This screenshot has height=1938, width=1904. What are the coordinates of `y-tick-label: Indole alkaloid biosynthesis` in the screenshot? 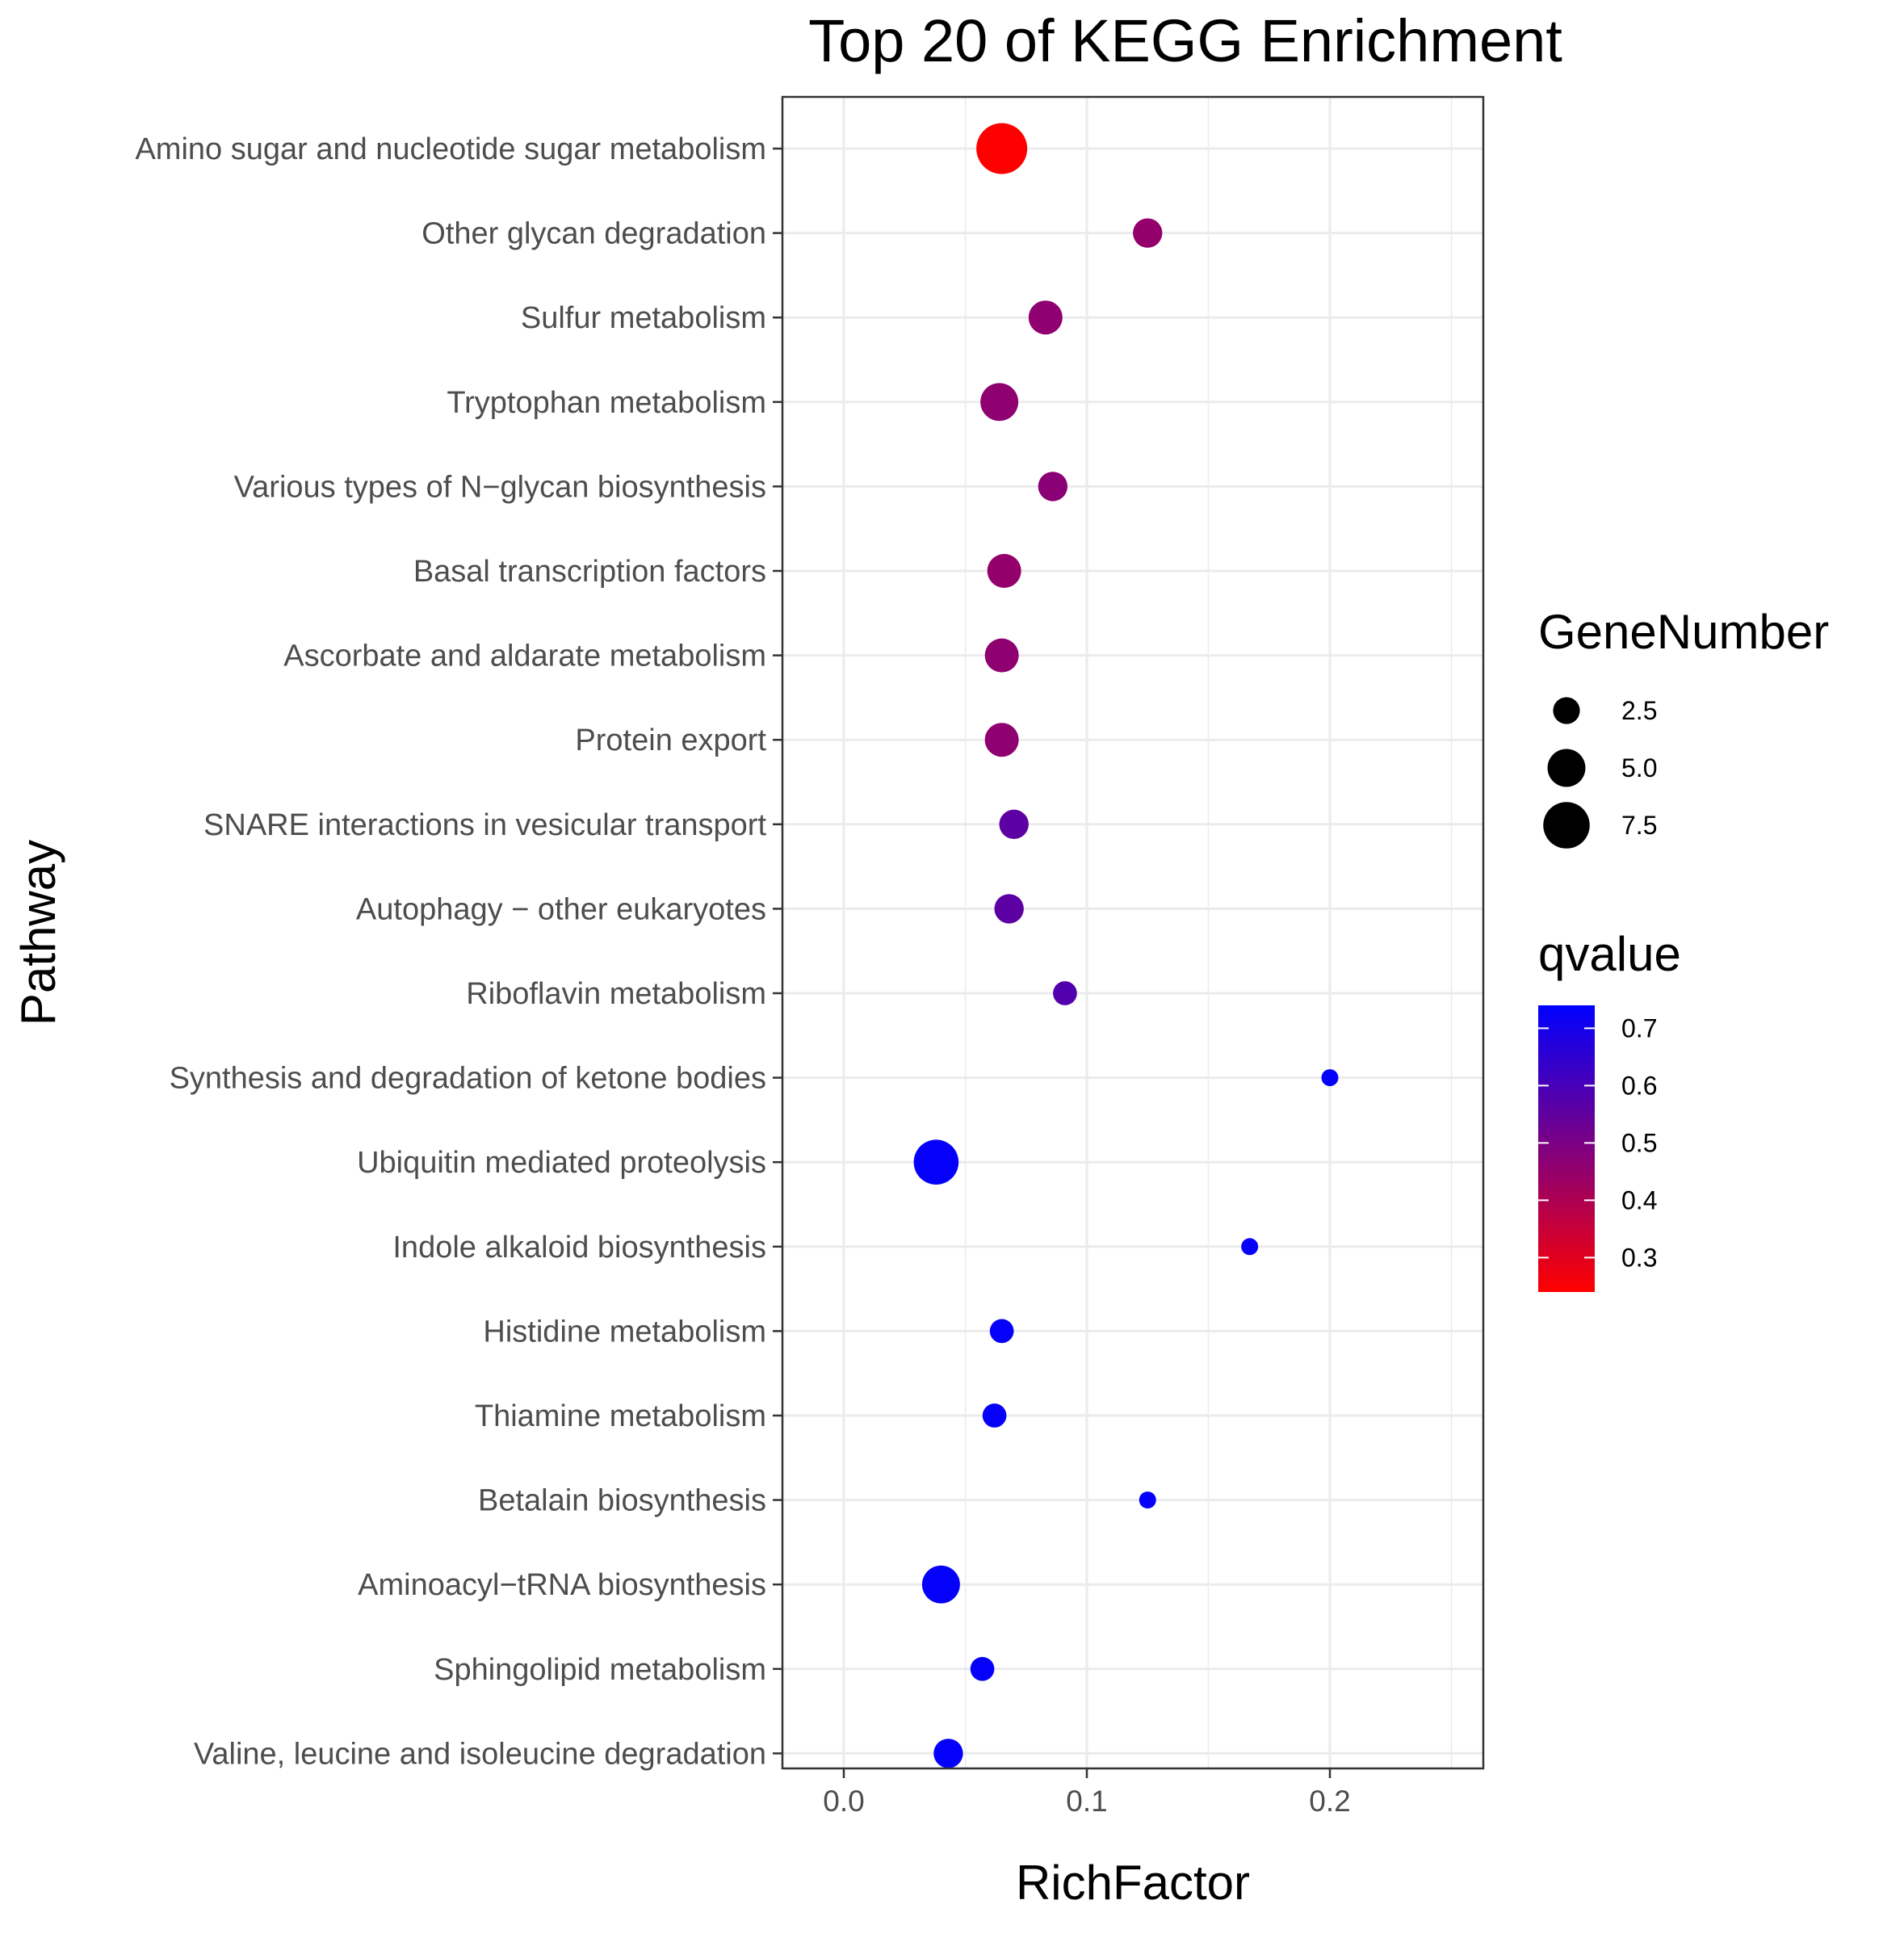 It's located at (579, 1248).